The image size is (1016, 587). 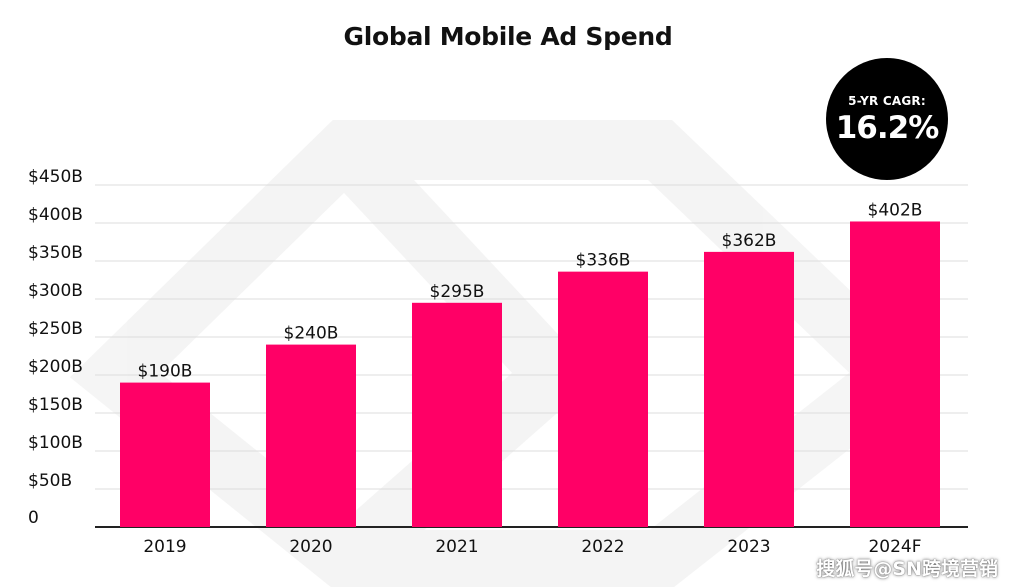 I want to click on data-label: $295B, so click(x=457, y=292).